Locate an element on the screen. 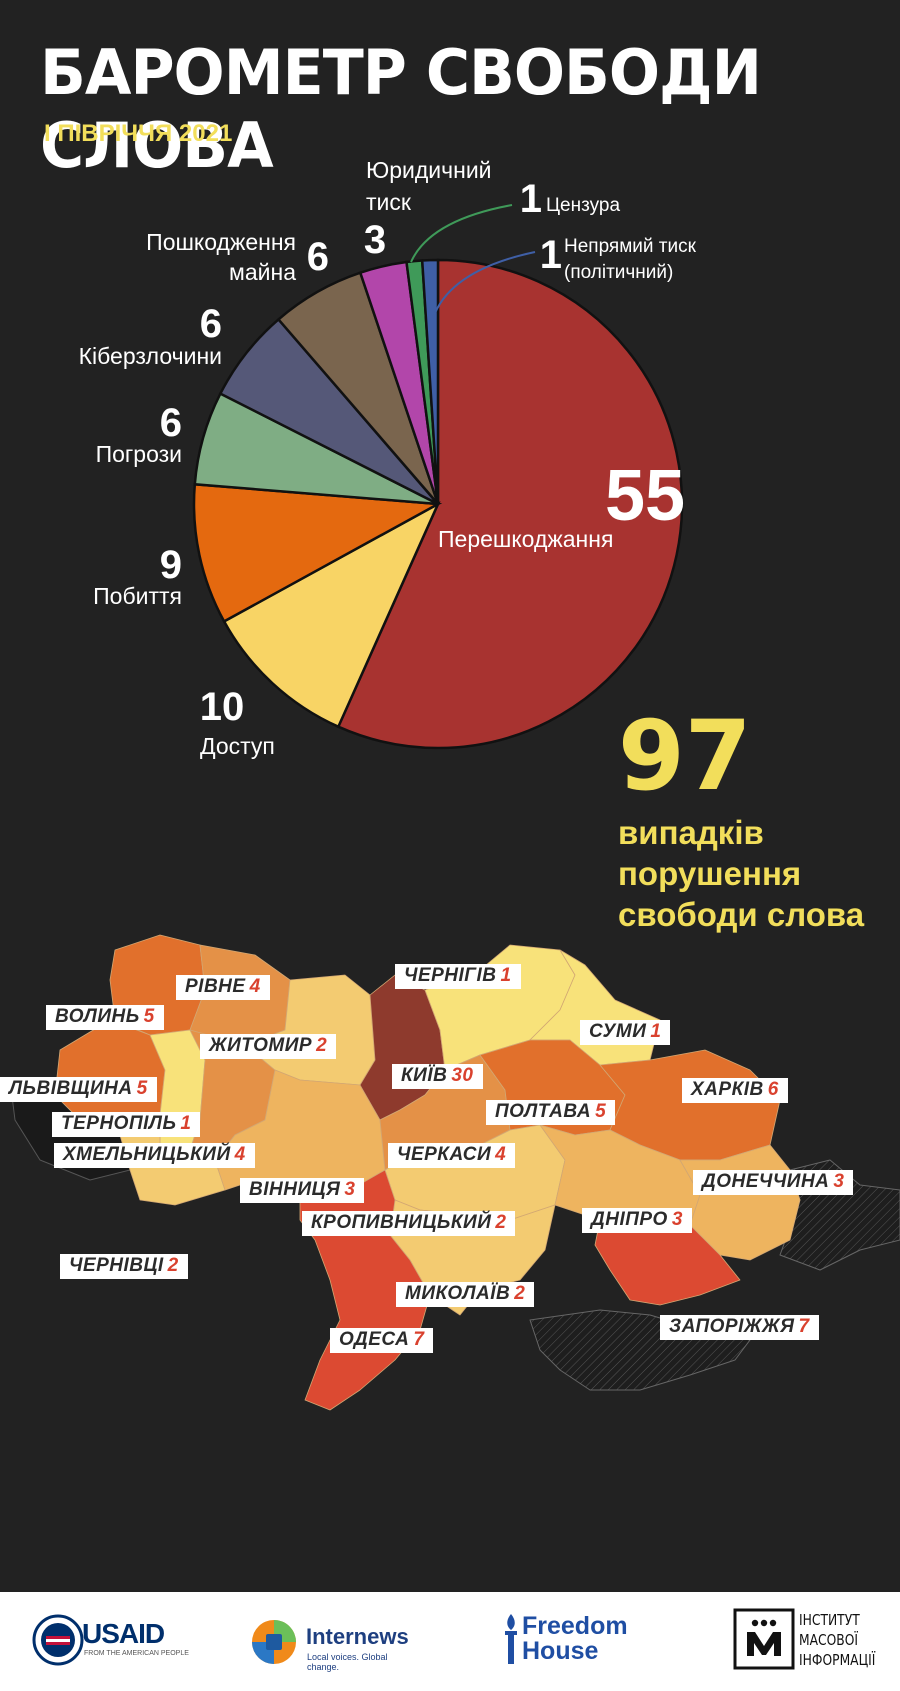 This screenshot has width=900, height=1691. usaid-logo: USAID FROM THE AMERICAN PEOPLE is located at coordinates (112, 1642).